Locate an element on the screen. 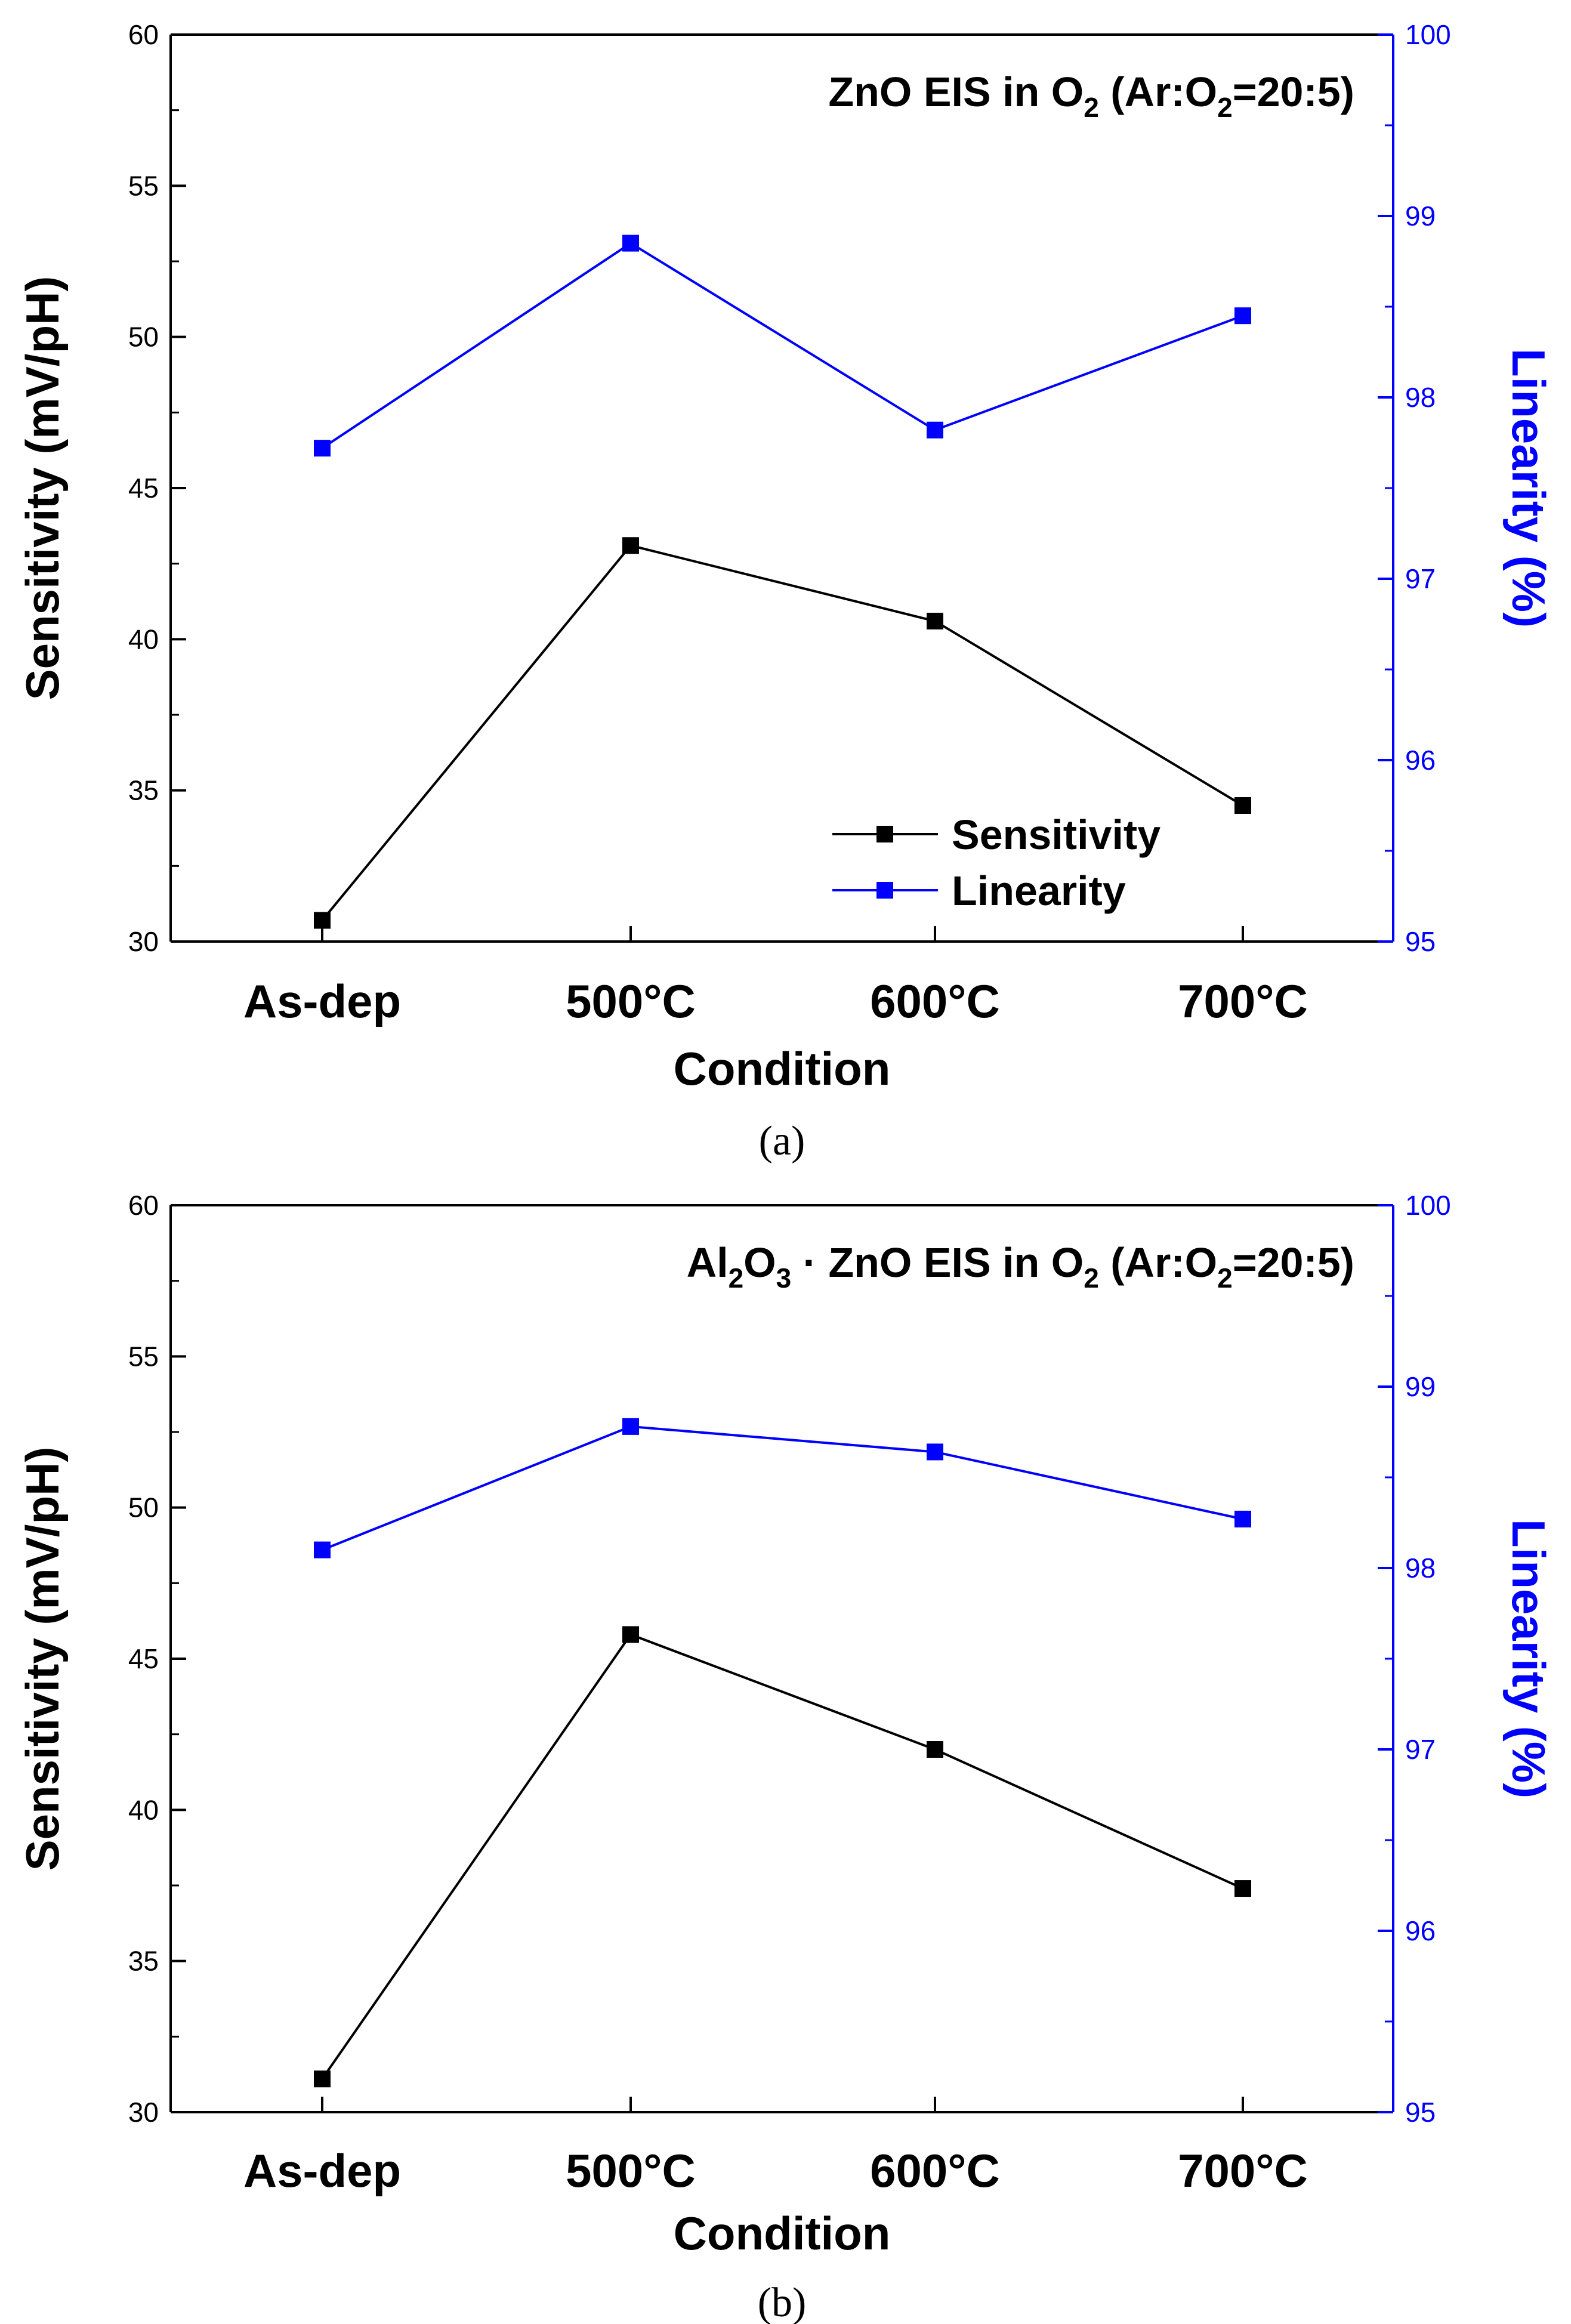 Image resolution: width=1571 pixels, height=2324 pixels. legend: Sensitivity Linearity is located at coordinates (996, 862).